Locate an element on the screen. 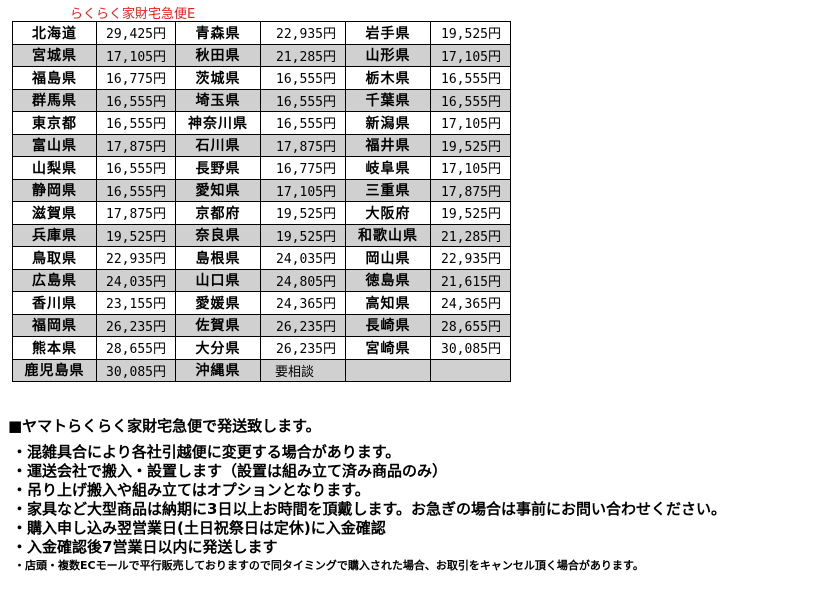  prefecture-cell: 千葉県 is located at coordinates (388, 100).